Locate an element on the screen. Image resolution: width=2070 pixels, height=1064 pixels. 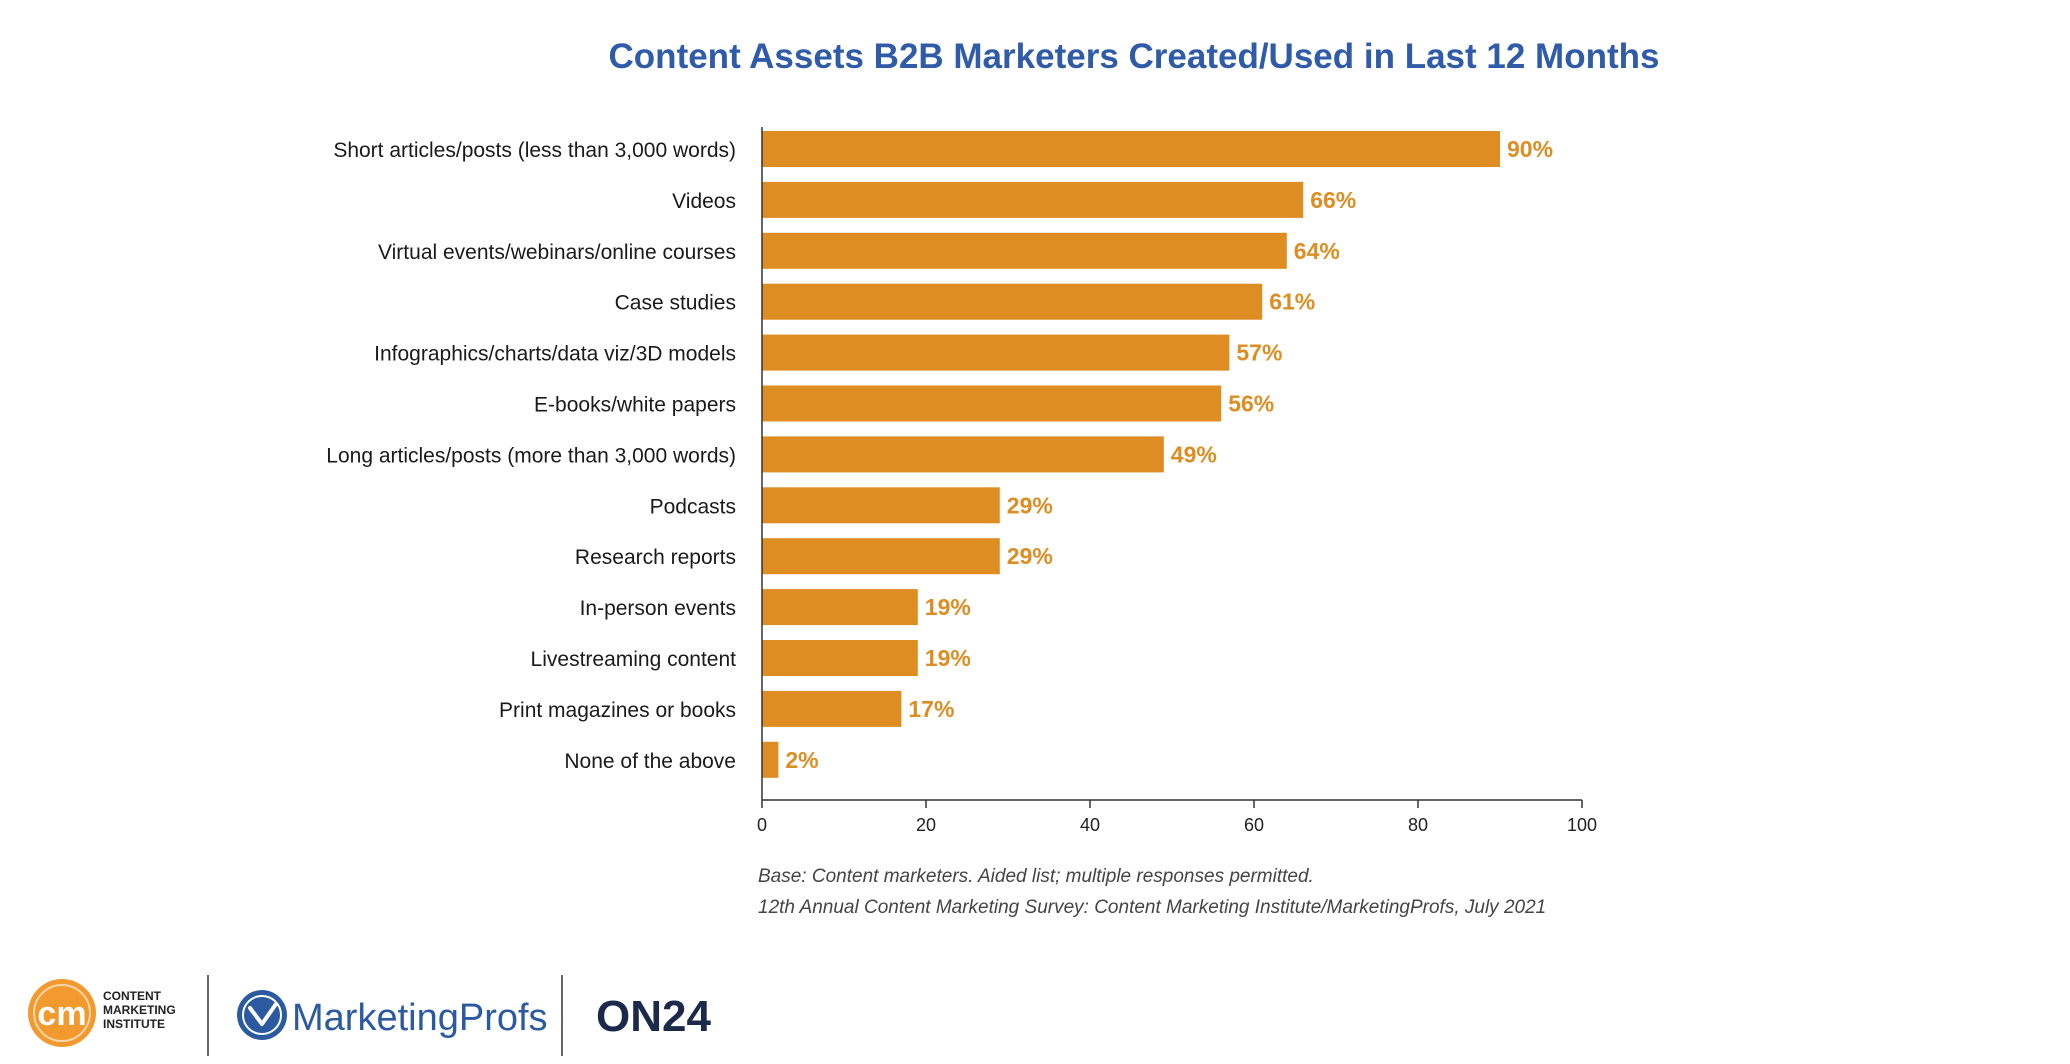
category-label: Print magazines or books is located at coordinates (617, 710).